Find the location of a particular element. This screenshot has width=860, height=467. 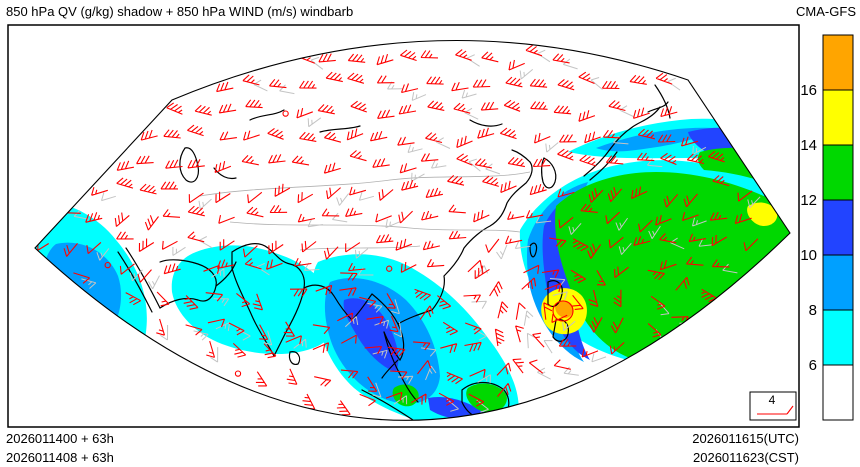

colorbar-label-12: 12 is located at coordinates (808, 200).